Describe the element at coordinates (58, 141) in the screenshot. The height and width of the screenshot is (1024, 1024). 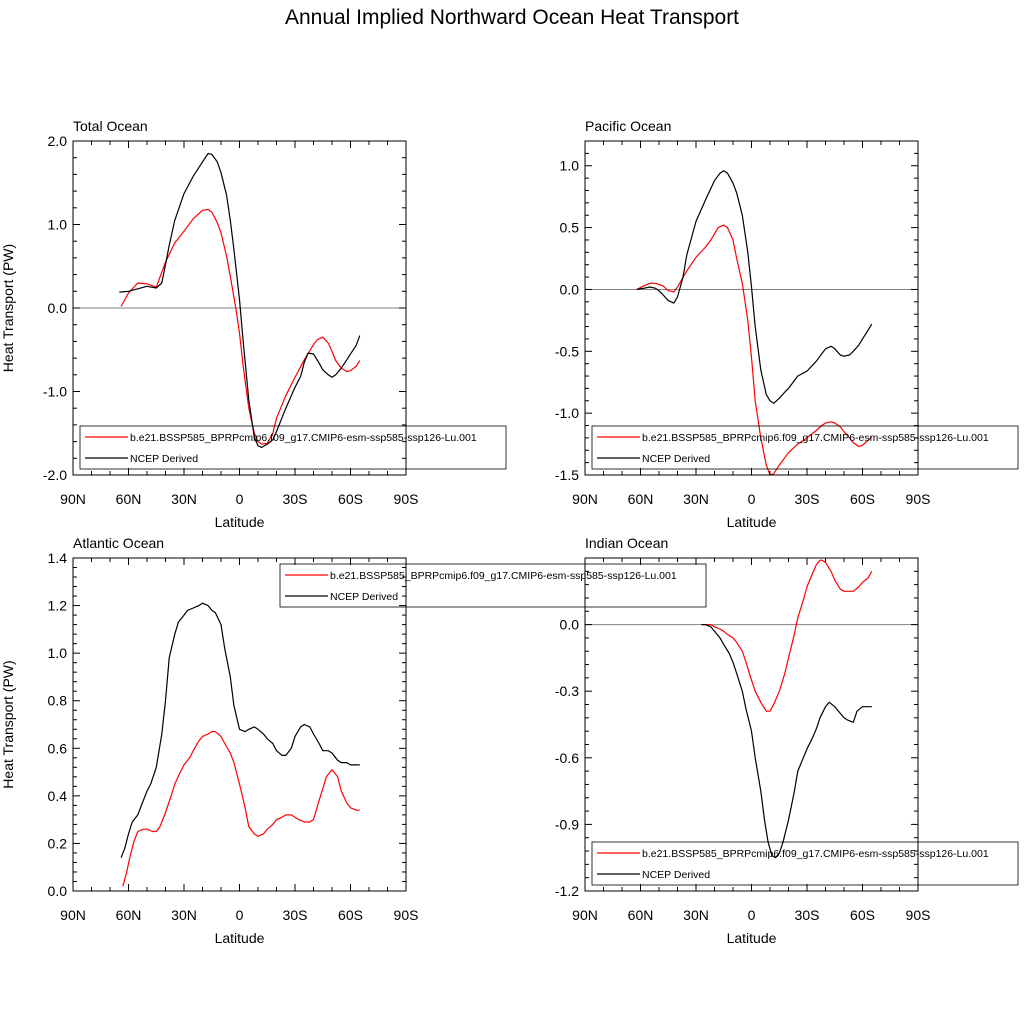
I see `y-tick-label: 2.0` at that location.